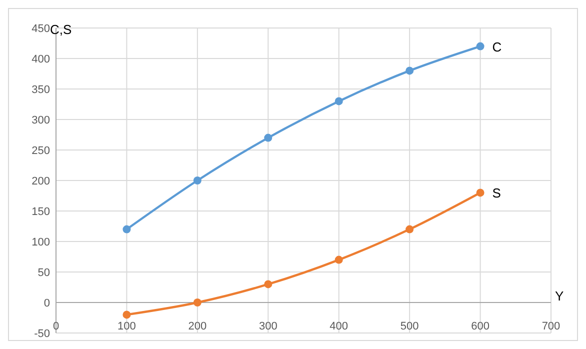 This screenshot has width=586, height=349. Describe the element at coordinates (497, 46) in the screenshot. I see `series-label: C` at that location.